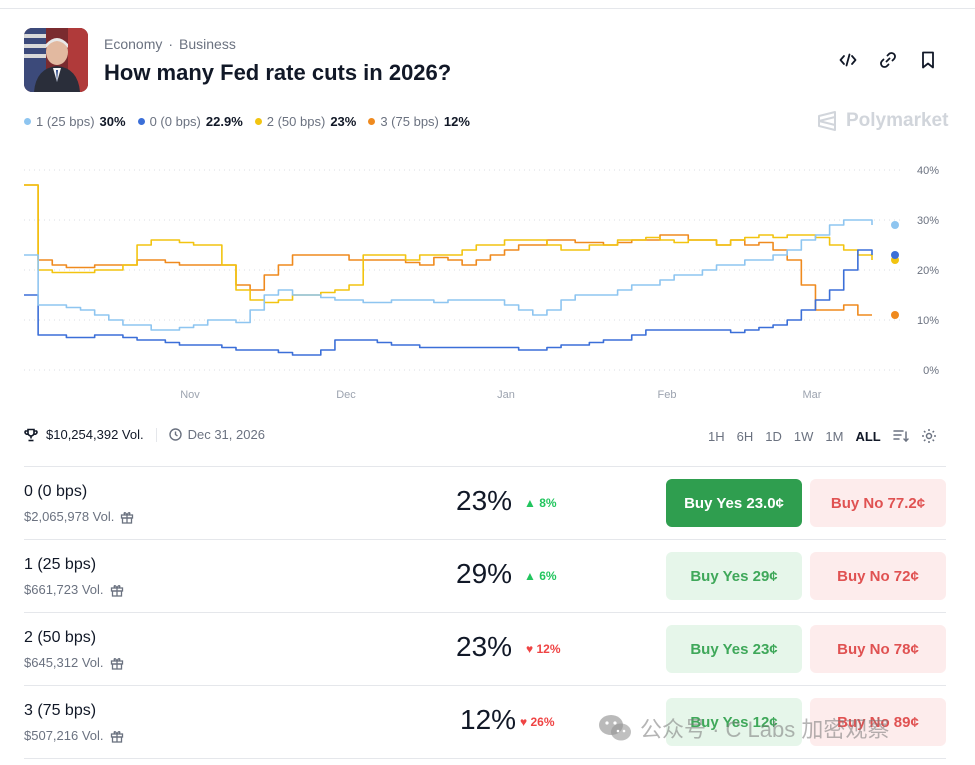 The width and height of the screenshot is (975, 765). What do you see at coordinates (542, 722) in the screenshot?
I see `outcome-change-value: 26%` at bounding box center [542, 722].